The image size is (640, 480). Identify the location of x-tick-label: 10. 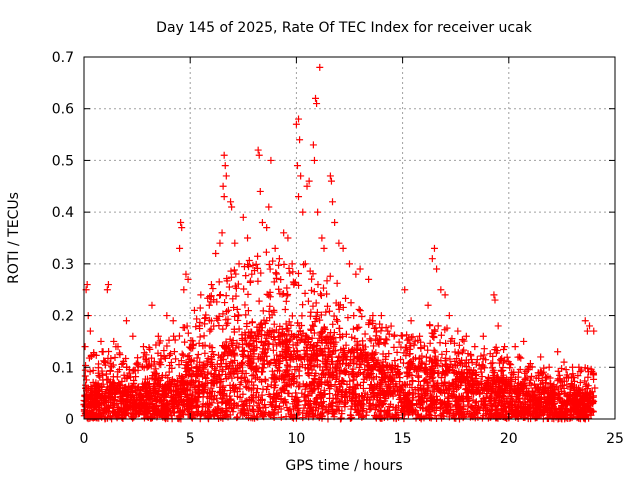
(296, 439).